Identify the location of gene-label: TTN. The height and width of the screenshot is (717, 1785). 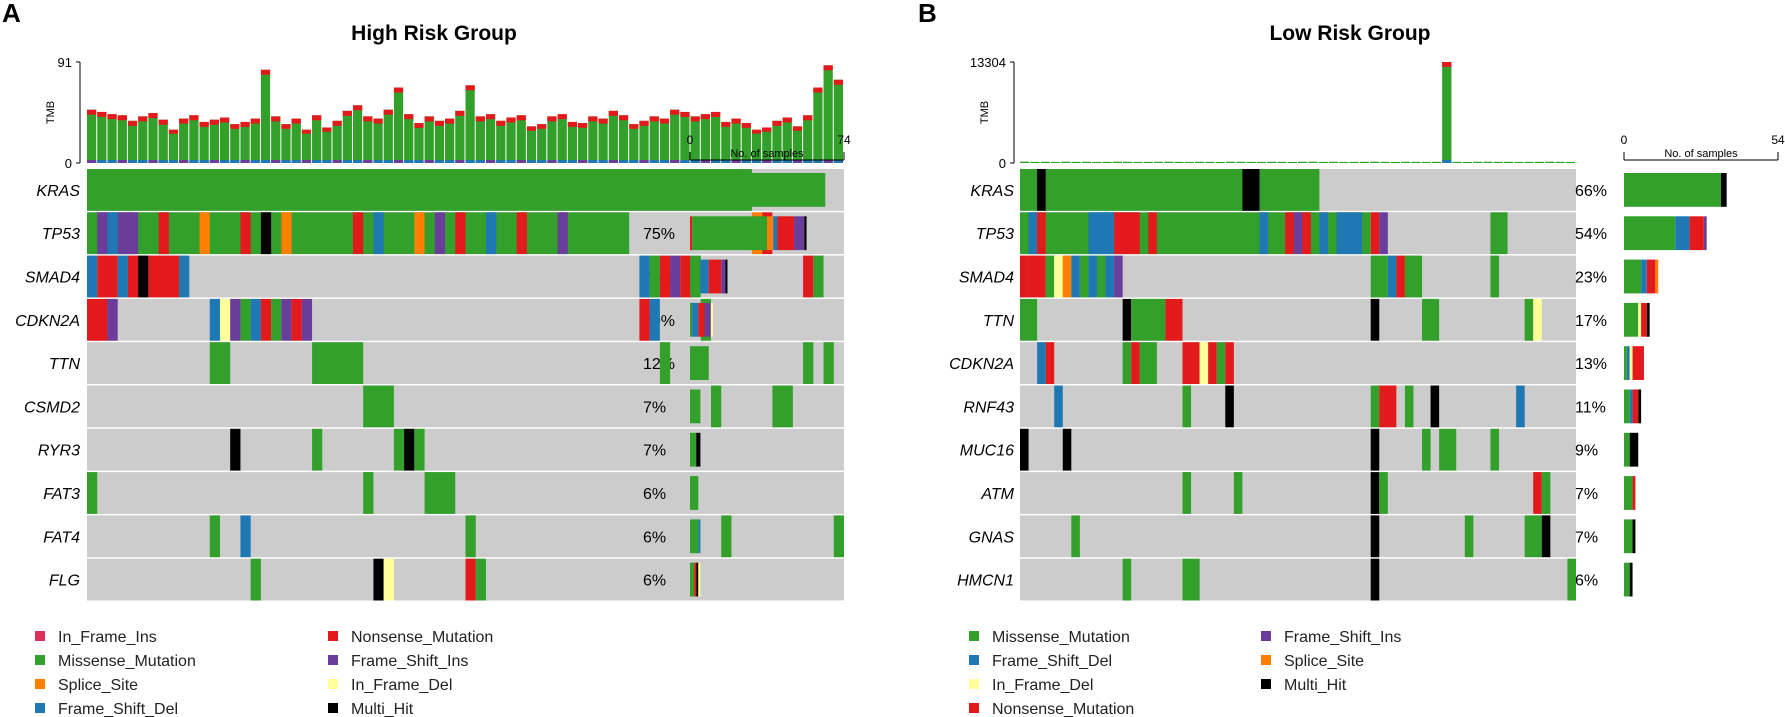
(999, 321).